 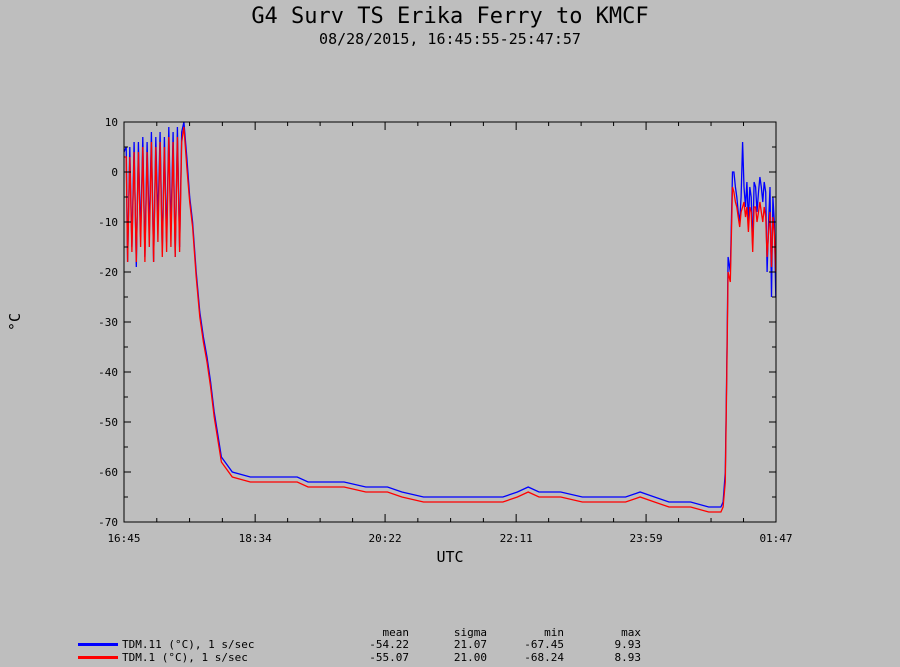 I want to click on y-tick-label: -40, so click(x=108, y=372).